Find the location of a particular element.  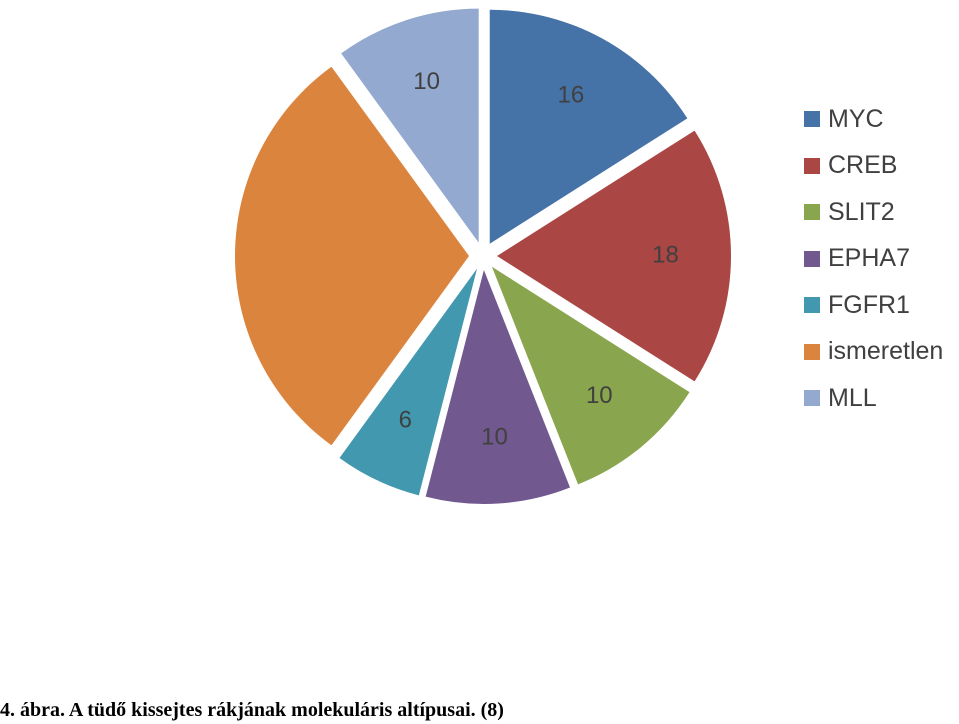

pie-slice-creb is located at coordinates (614, 256).